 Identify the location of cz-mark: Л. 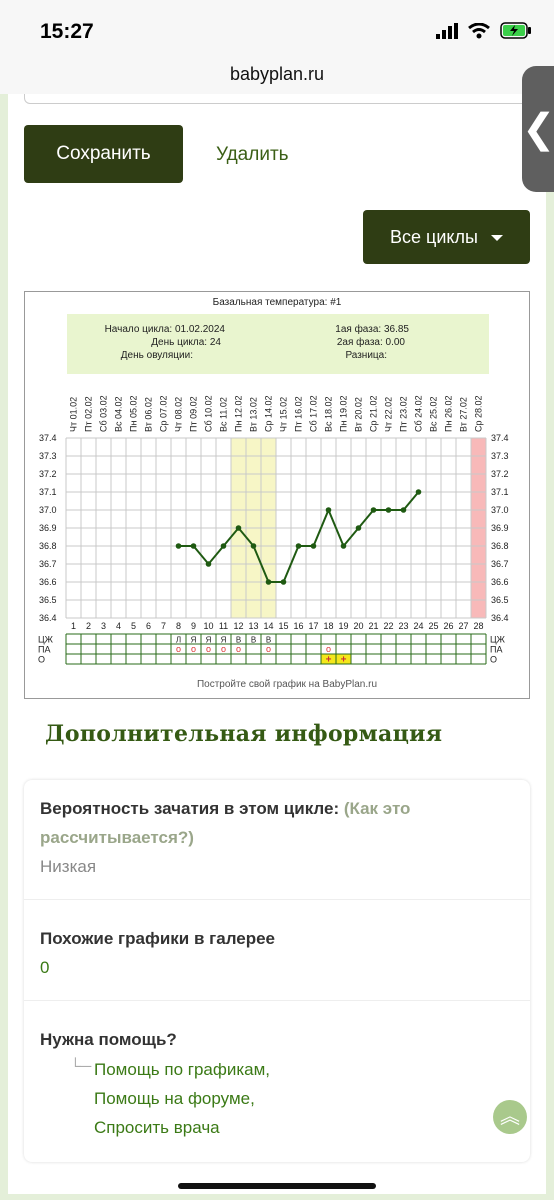
(178, 640).